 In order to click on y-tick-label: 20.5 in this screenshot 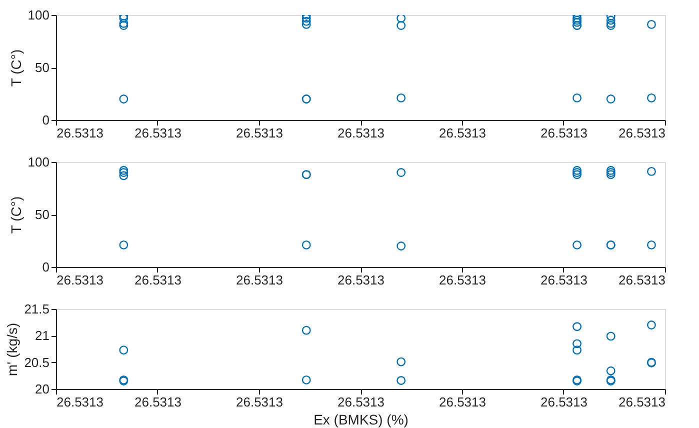, I will do `click(37, 362)`.